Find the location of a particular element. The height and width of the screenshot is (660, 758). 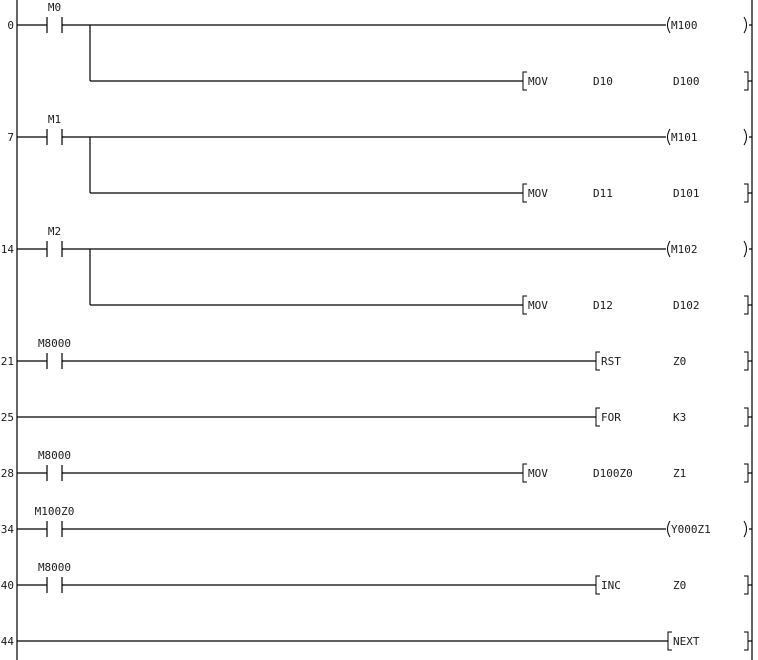

instruction-operand: D102 is located at coordinates (686, 305).